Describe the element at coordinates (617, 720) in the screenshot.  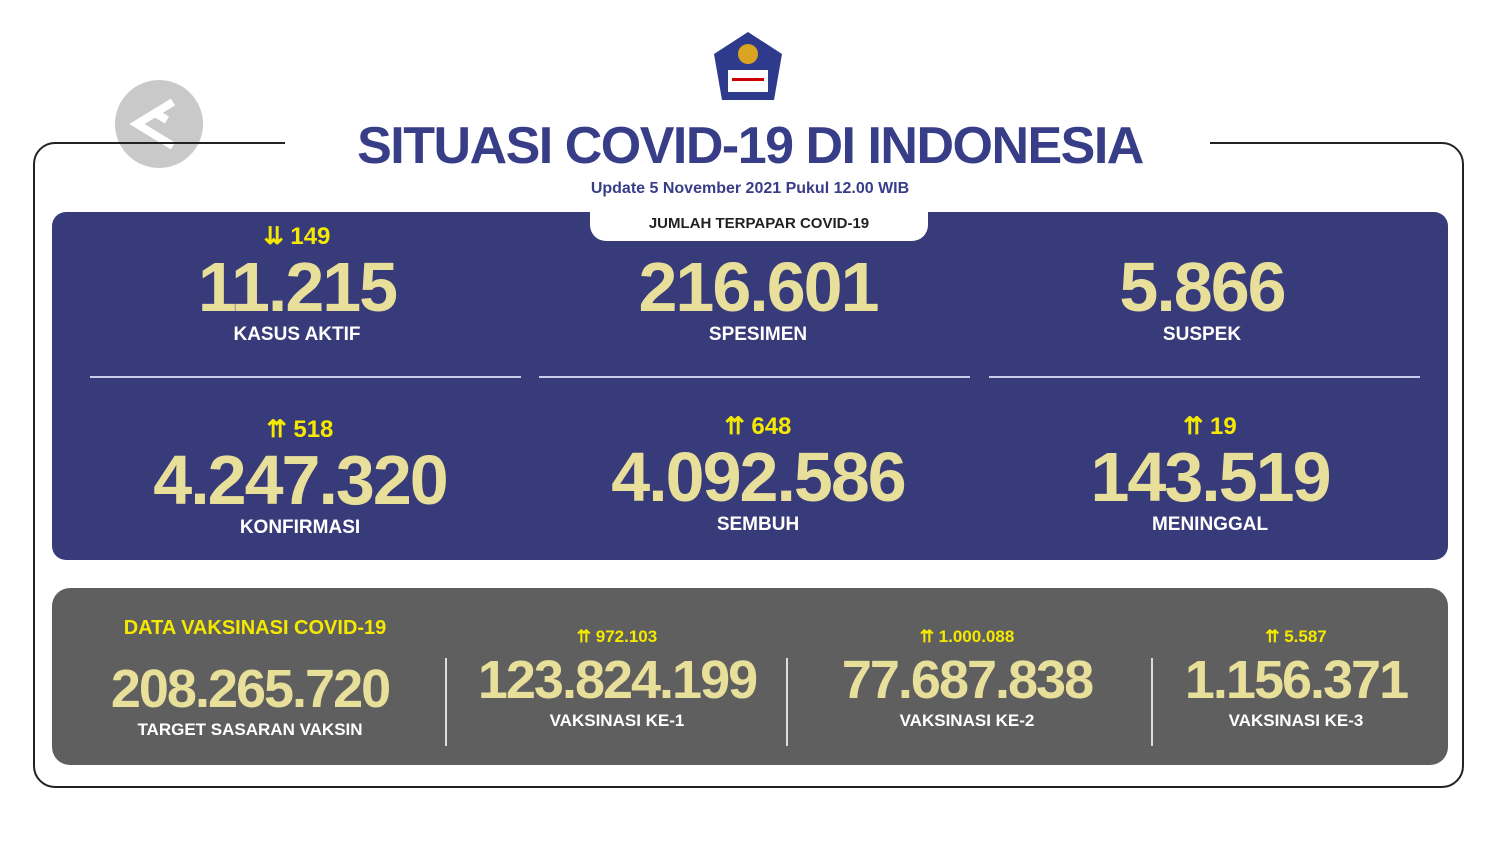
I see `vaccine-label: VAKSINASI KE-1` at that location.